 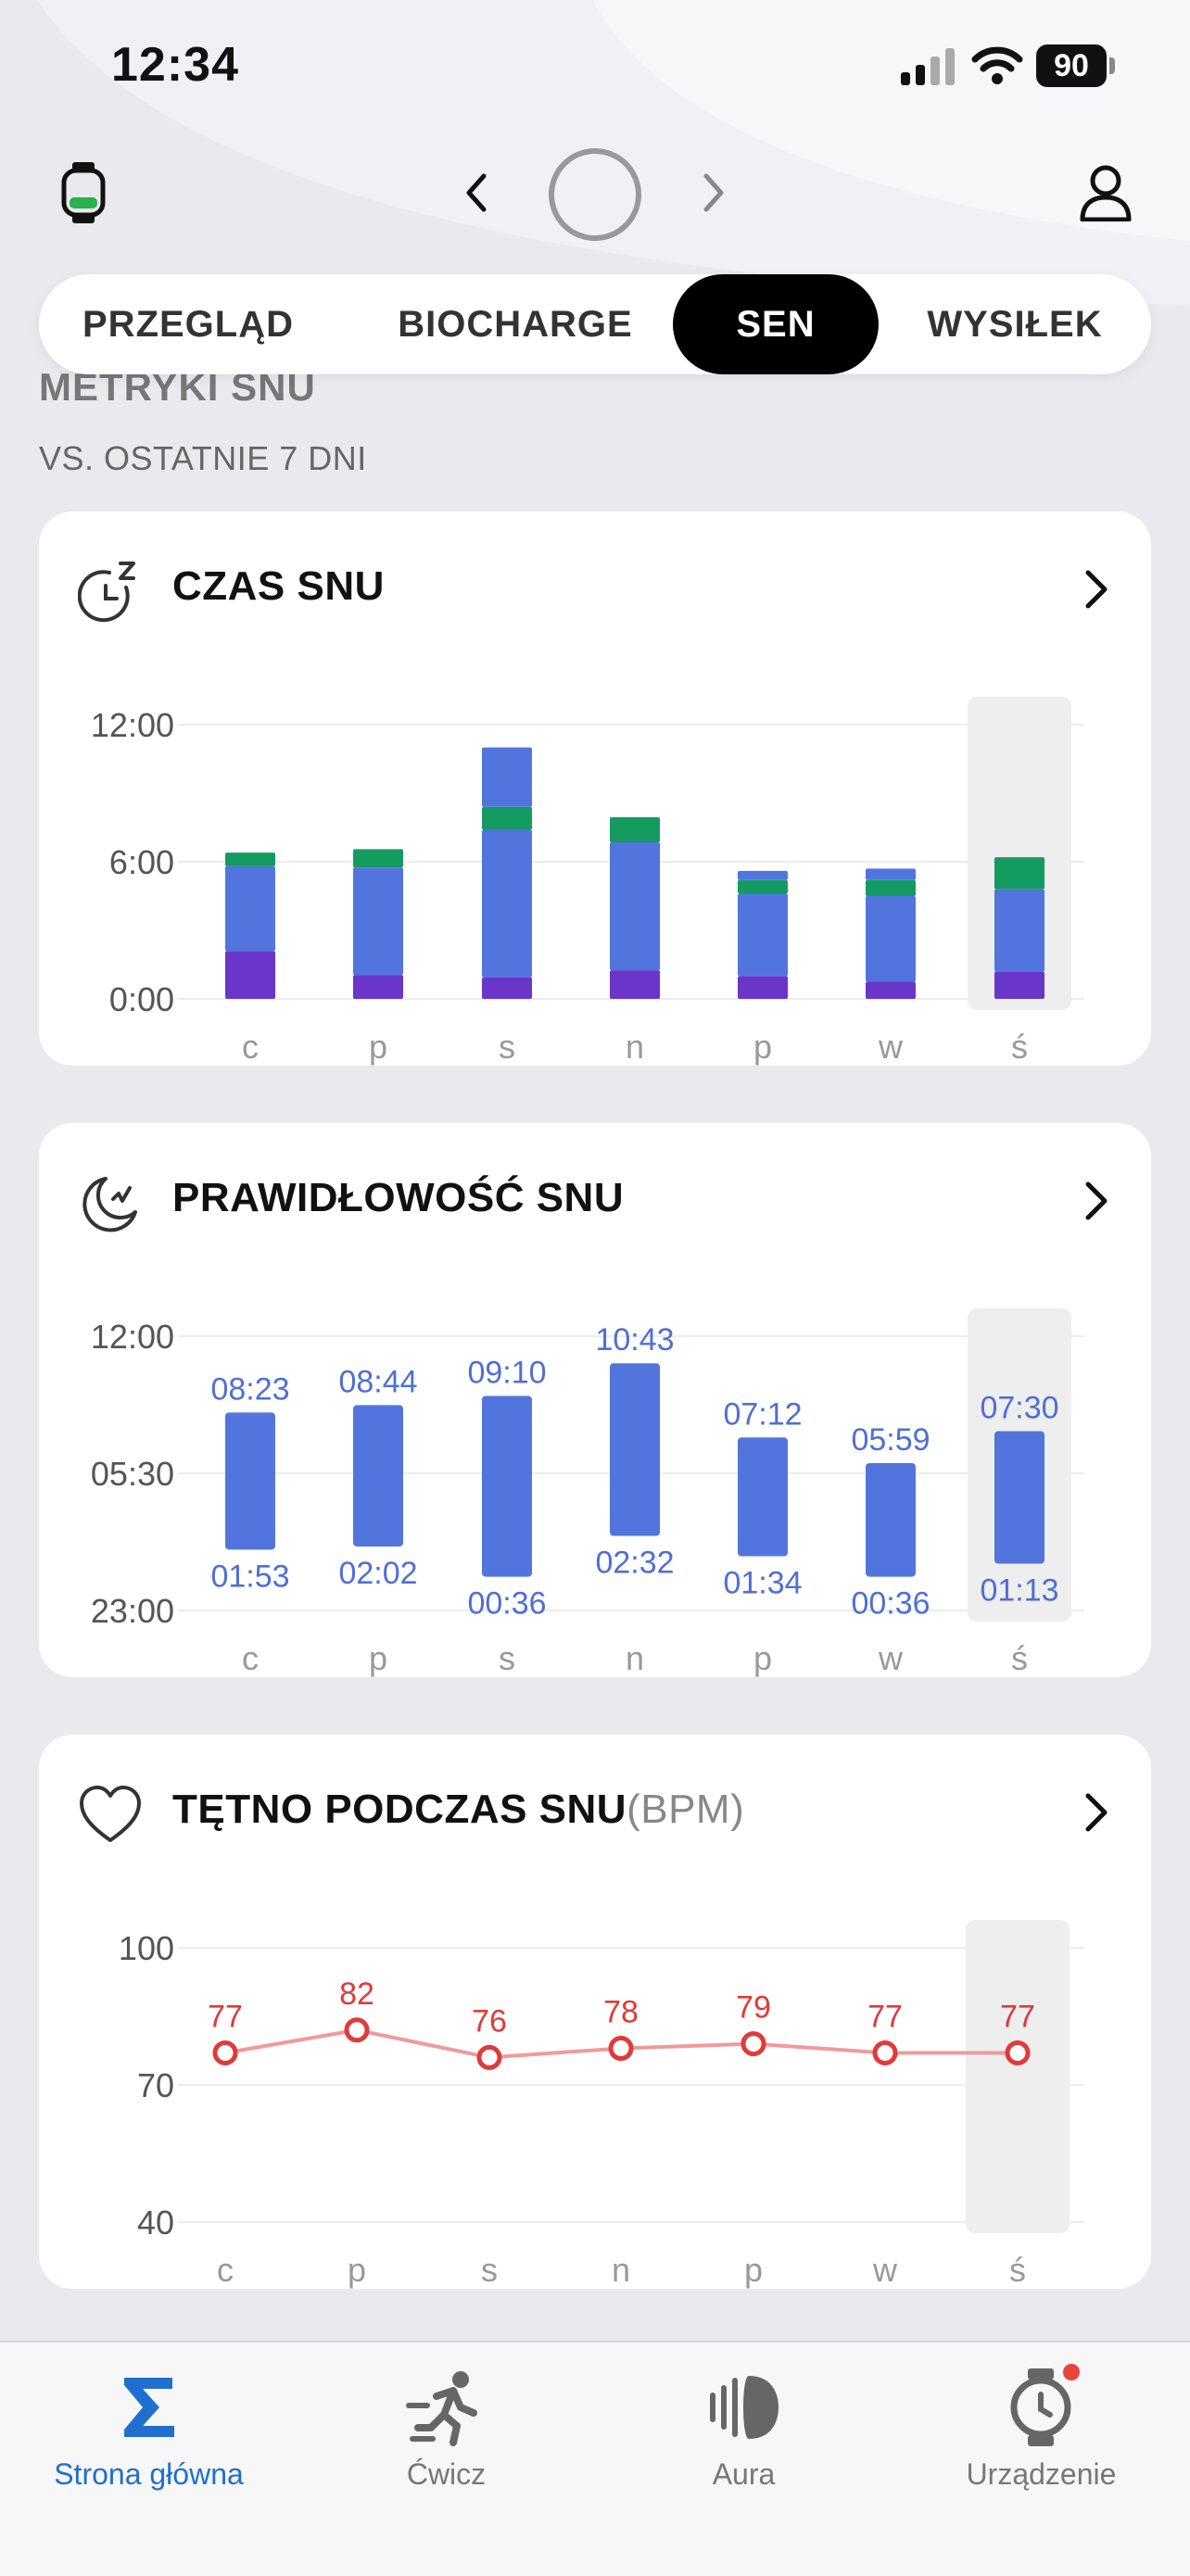 What do you see at coordinates (149, 2407) in the screenshot?
I see `sigma-icon` at bounding box center [149, 2407].